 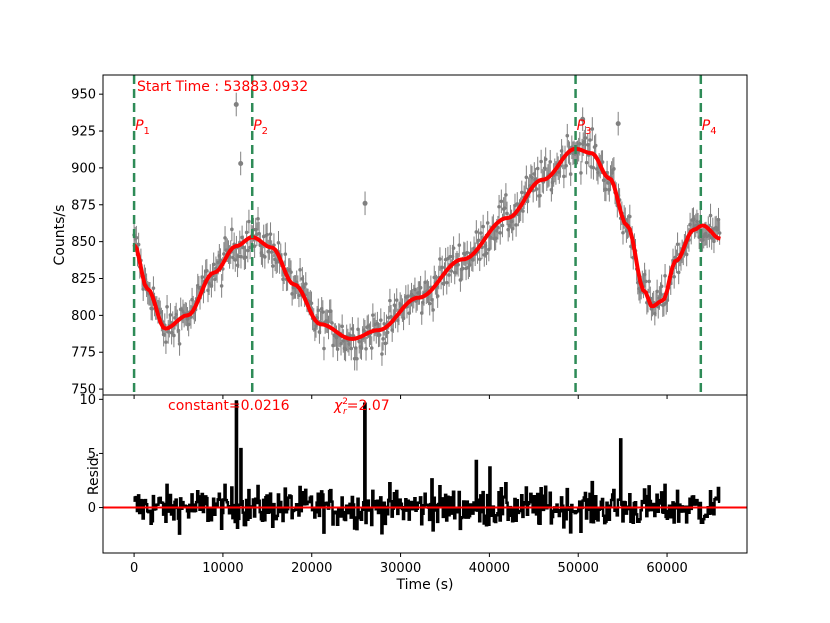 I want to click on x-tick-label: 0, so click(x=134, y=568).